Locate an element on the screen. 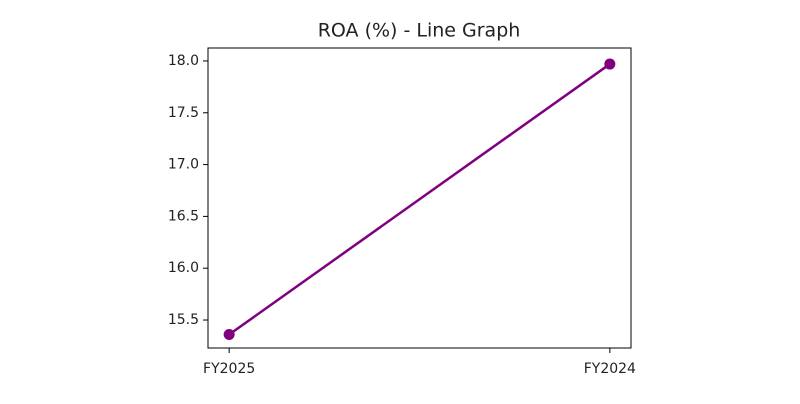  y-tick-label: 15.5 is located at coordinates (183, 320).